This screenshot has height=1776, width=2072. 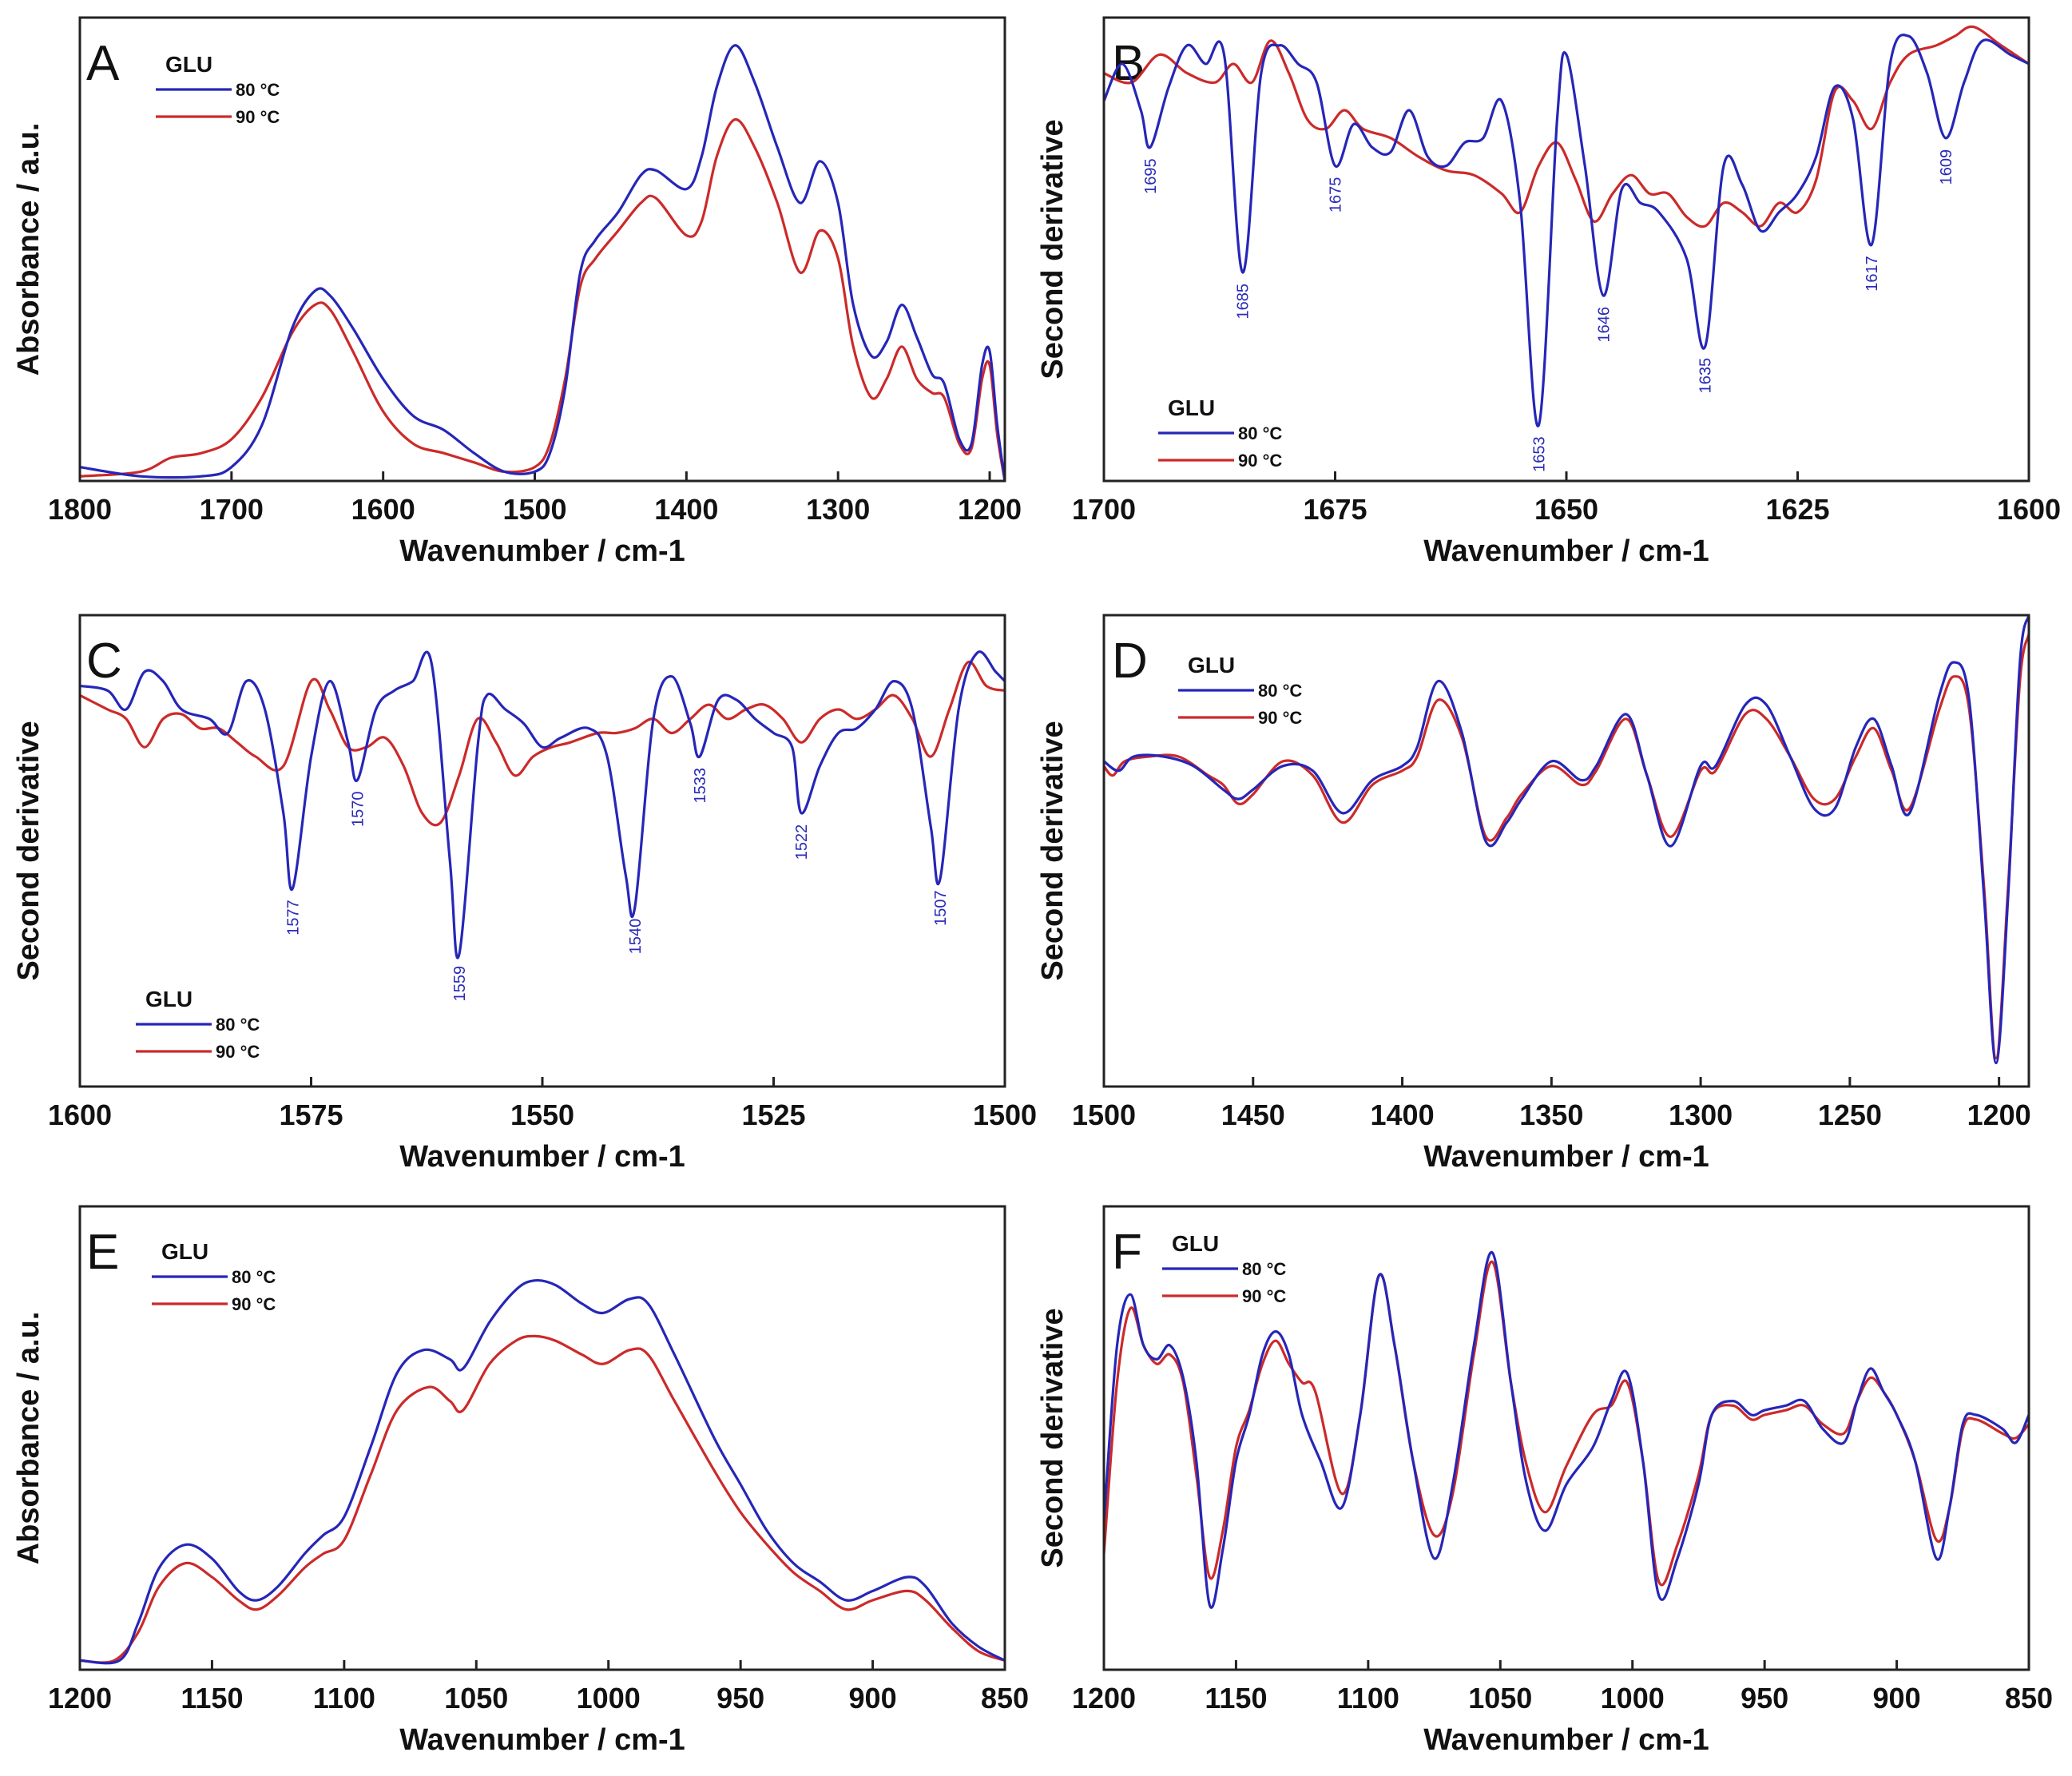 What do you see at coordinates (941, 908) in the screenshot?
I see `peak-label: 1507` at bounding box center [941, 908].